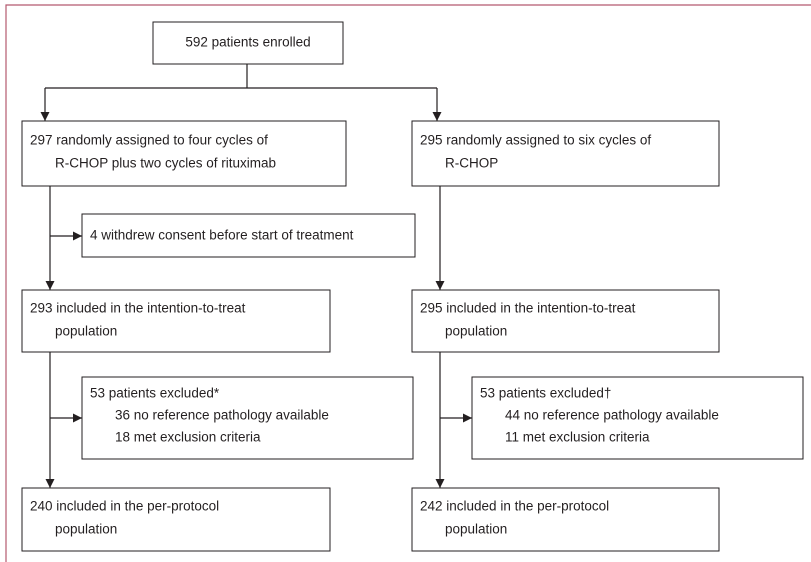 The image size is (811, 562). Describe the element at coordinates (124, 506) in the screenshot. I see `node-label: 240 included in the per-protocol` at that location.